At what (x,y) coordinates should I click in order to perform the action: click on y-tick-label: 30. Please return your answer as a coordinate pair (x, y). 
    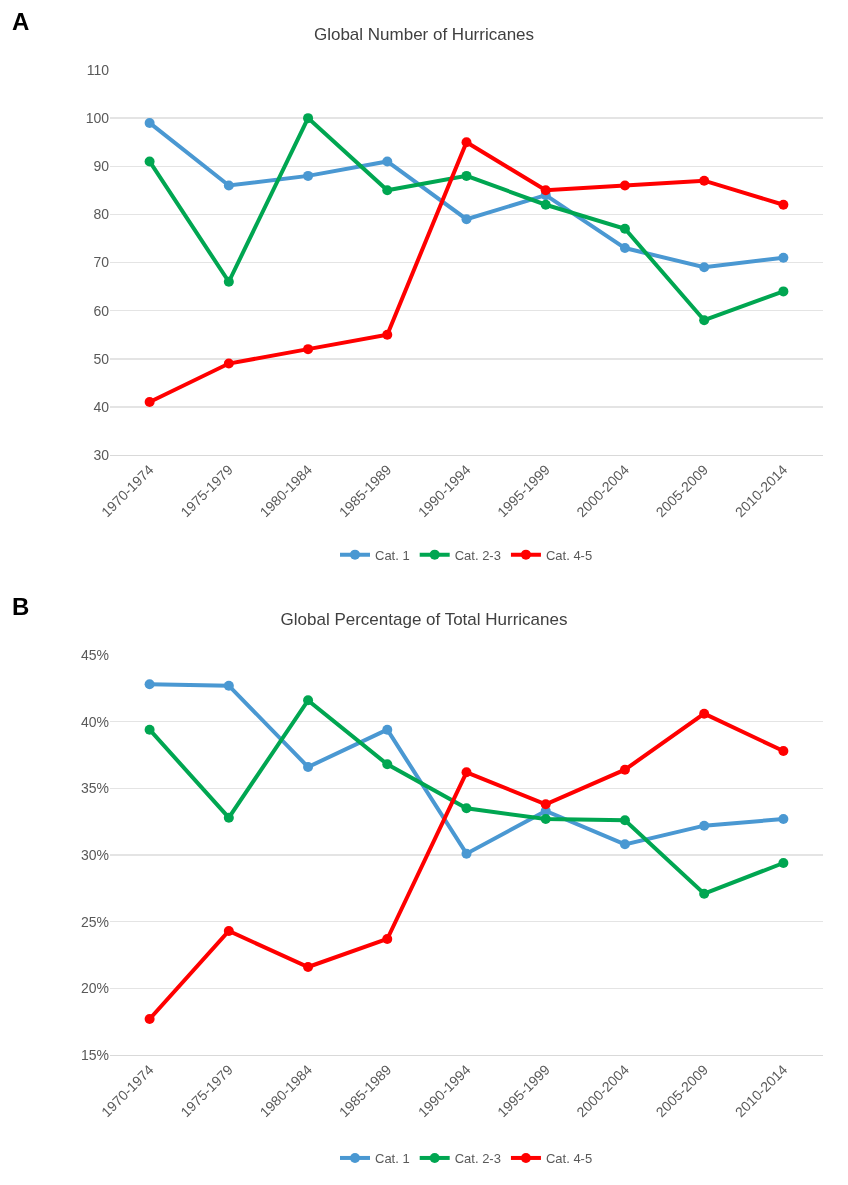
    Looking at the image, I should click on (101, 454).